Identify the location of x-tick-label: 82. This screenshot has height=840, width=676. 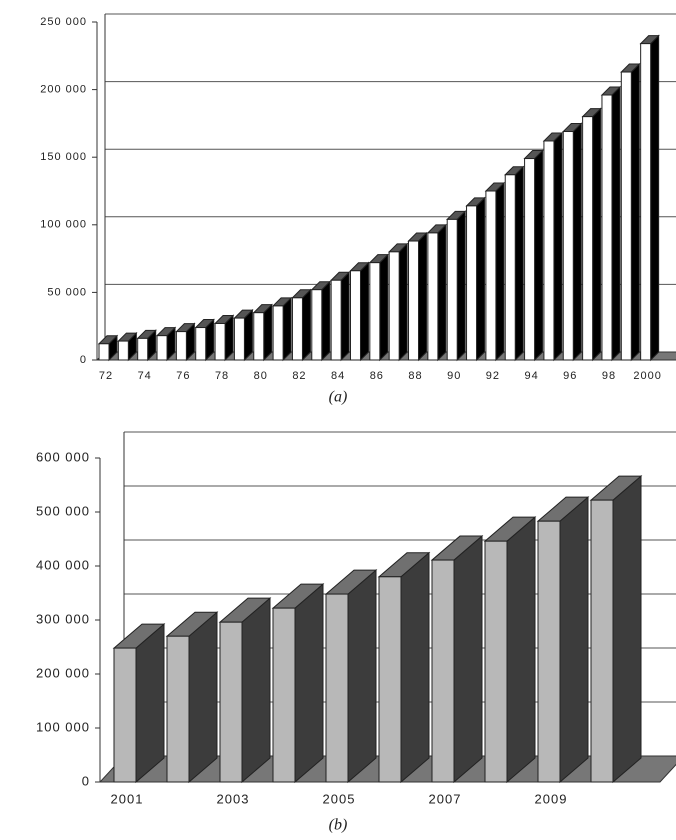
(299, 376).